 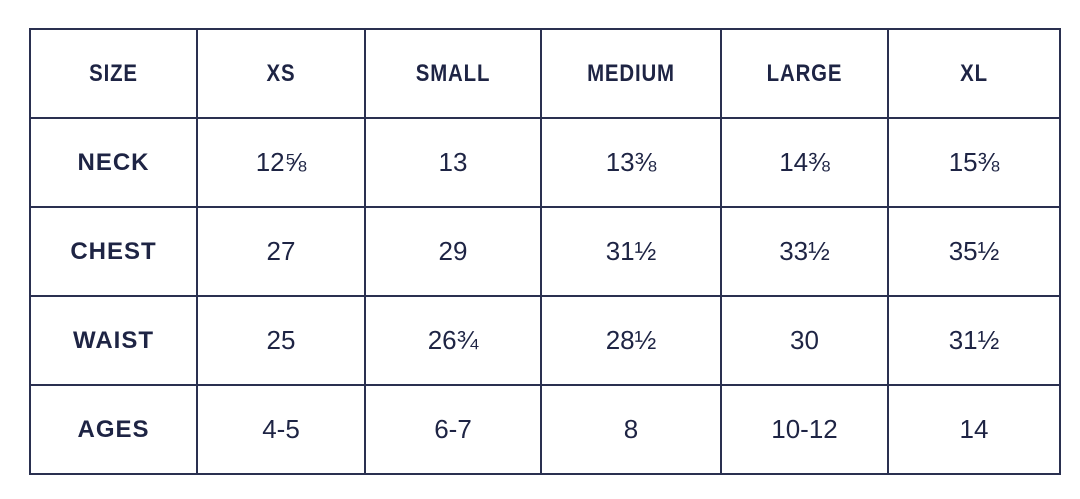 I want to click on table-cell: 28½, so click(x=631, y=340).